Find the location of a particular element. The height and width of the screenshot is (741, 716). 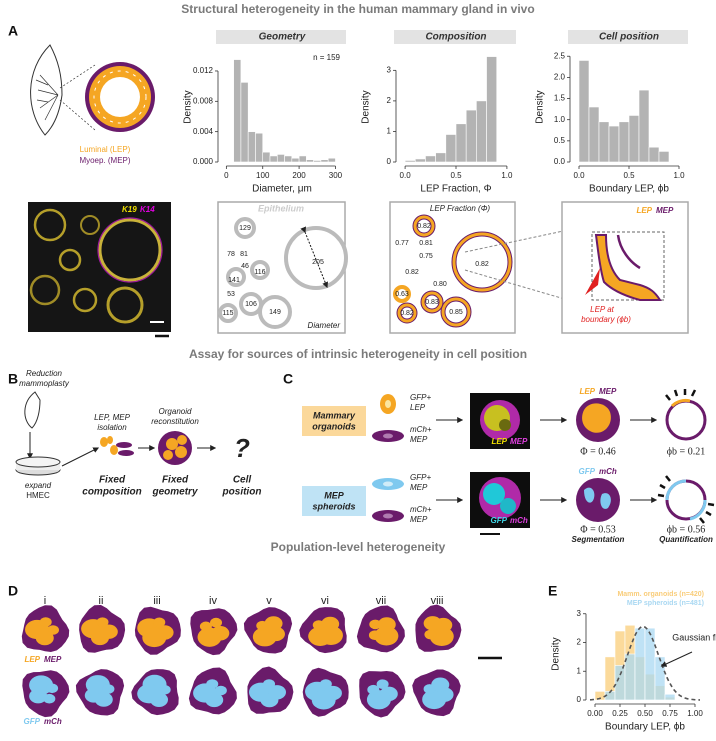

diameter-label: 53 is located at coordinates (231, 294).